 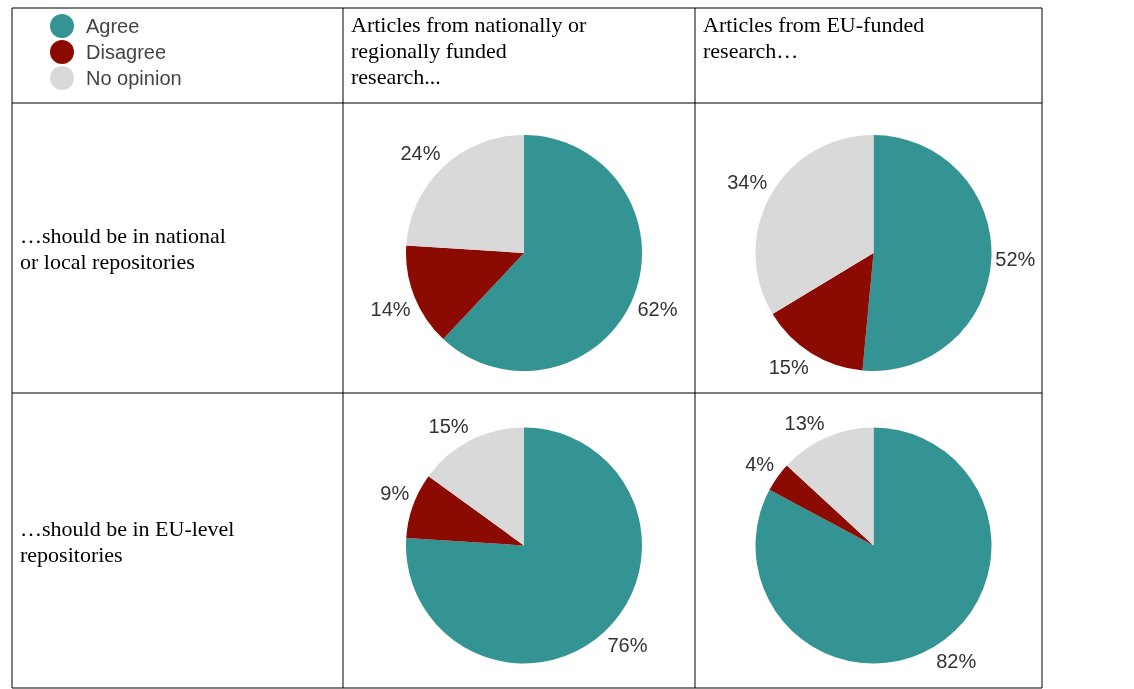 What do you see at coordinates (657, 308) in the screenshot?
I see `data-label: 62%` at bounding box center [657, 308].